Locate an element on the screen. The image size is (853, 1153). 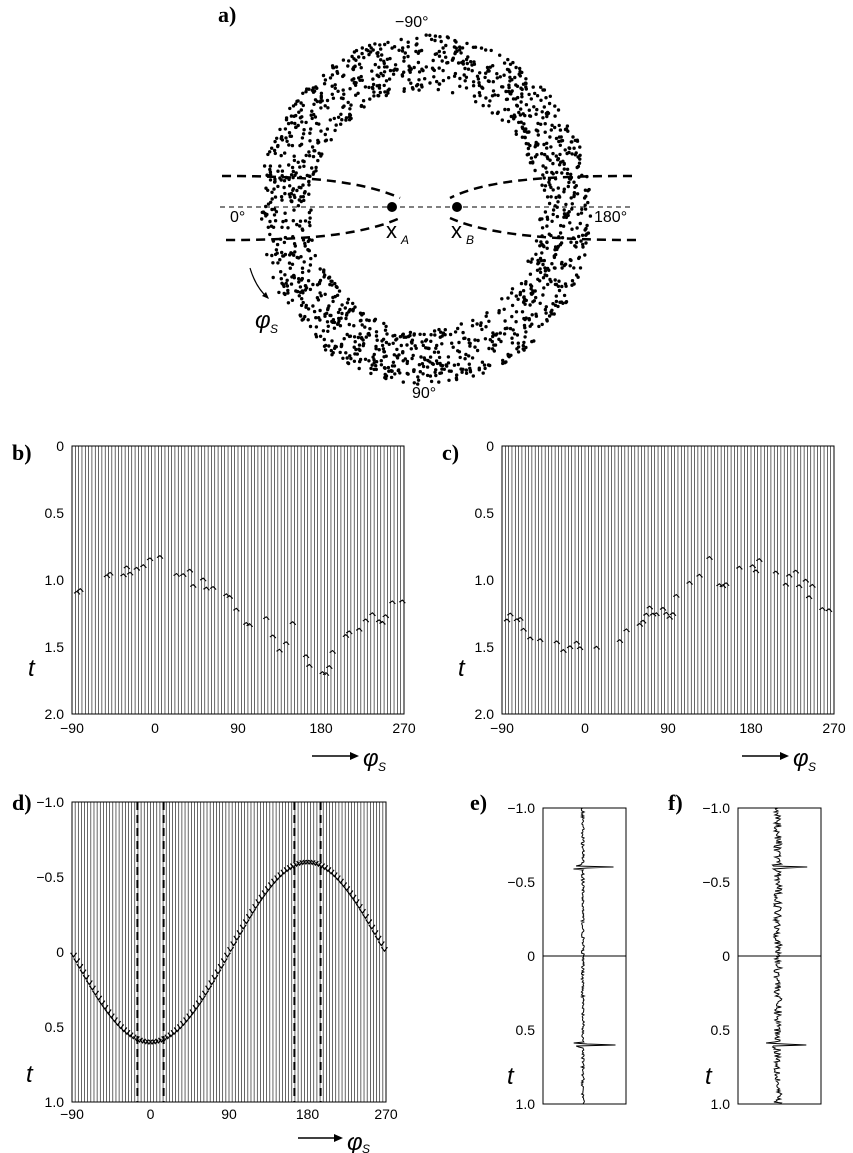
panel-d-stationary-curve is located at coordinates (229, 952).